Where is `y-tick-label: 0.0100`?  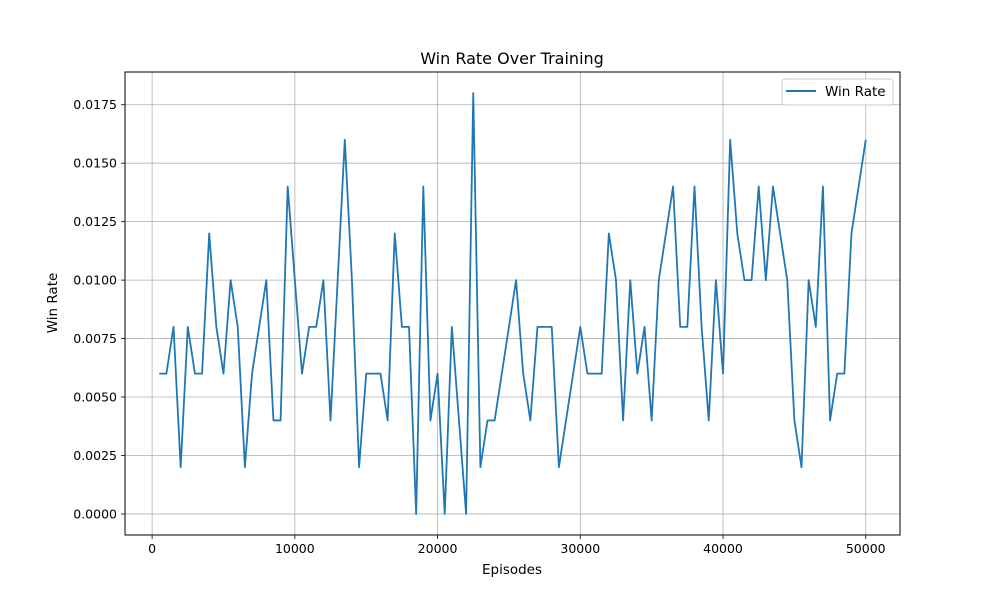
y-tick-label: 0.0100 is located at coordinates (95, 280).